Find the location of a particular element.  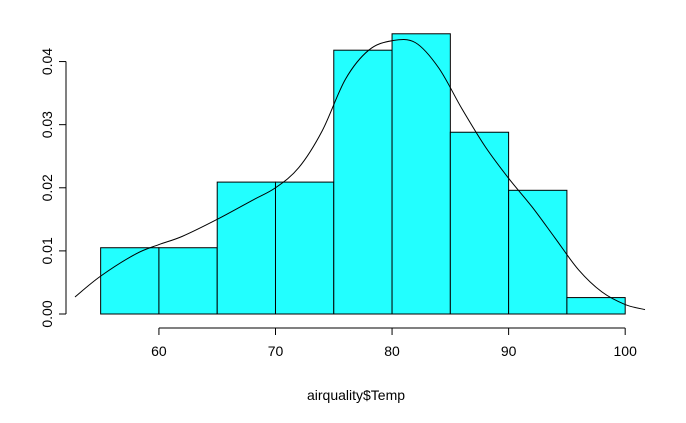

y-tick-label-3: 0.03 is located at coordinates (47, 124).